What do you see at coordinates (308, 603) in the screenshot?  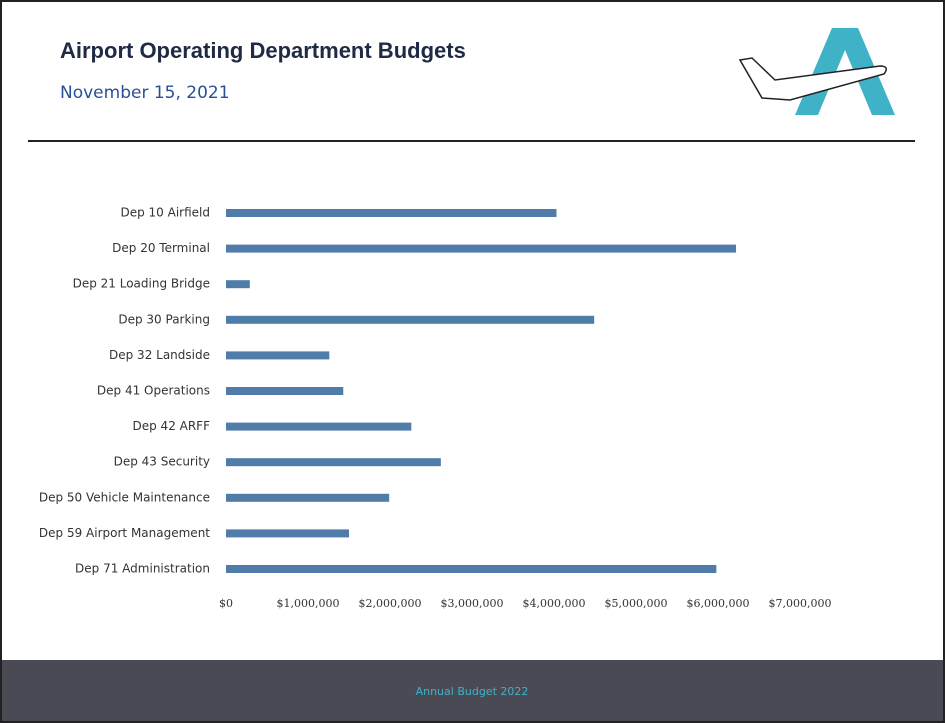 I see `x-tick-label: $1,000,000` at bounding box center [308, 603].